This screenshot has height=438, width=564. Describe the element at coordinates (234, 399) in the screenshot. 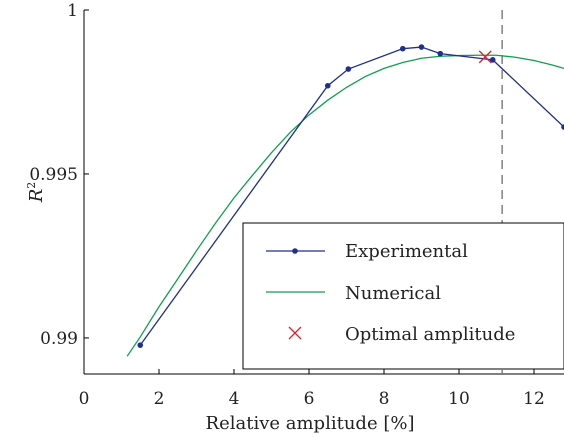

I see `x-tick-label: 4` at that location.